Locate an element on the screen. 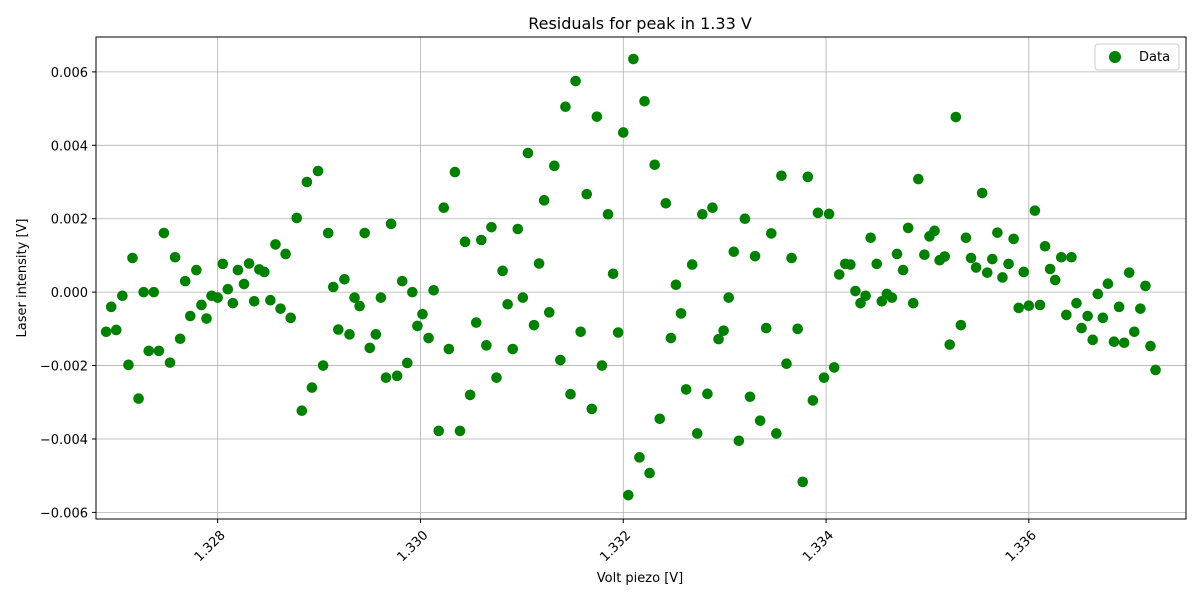  chart-title: Residuals for peak in 1.33 V is located at coordinates (640, 23).